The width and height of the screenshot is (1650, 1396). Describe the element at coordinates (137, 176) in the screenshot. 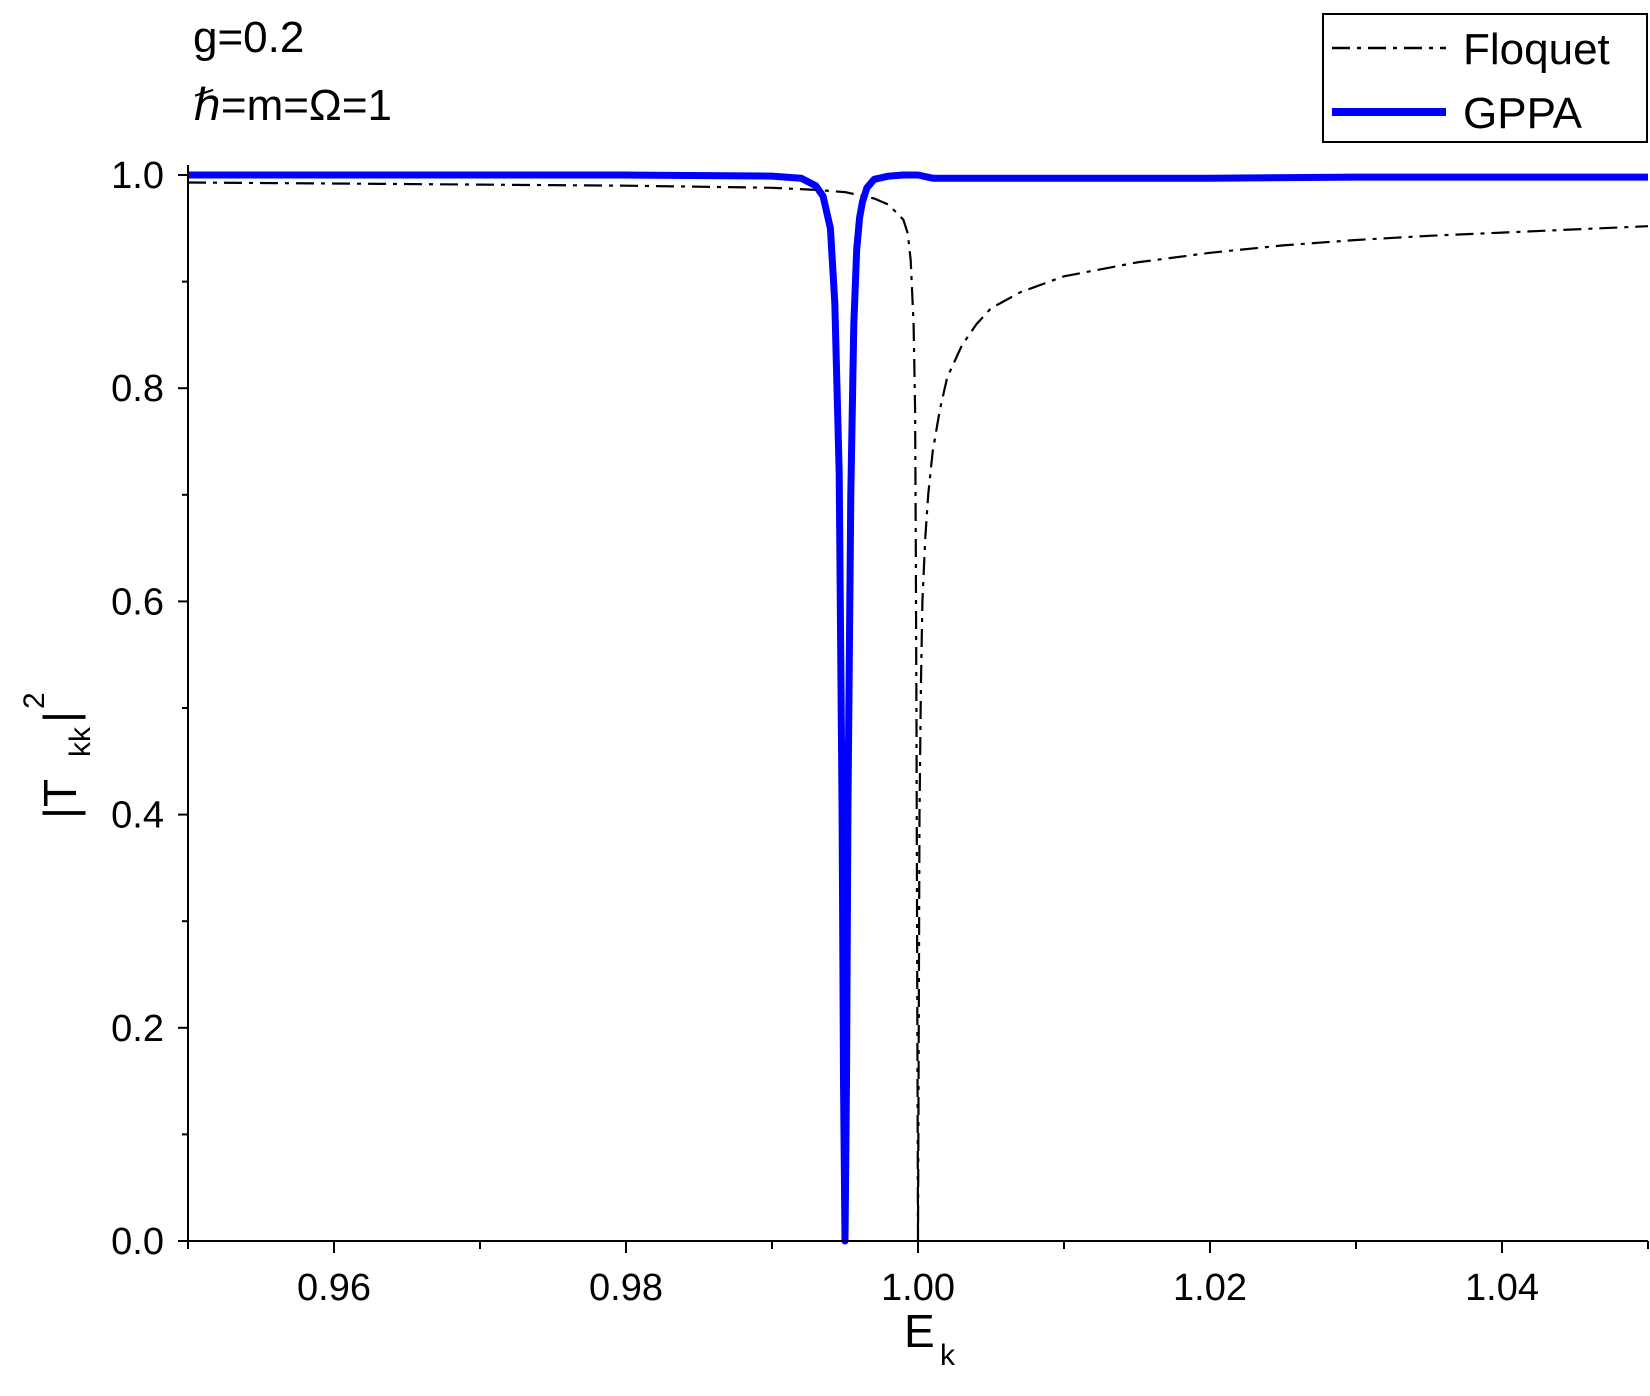

I see `y-tick-label: 1.0` at that location.